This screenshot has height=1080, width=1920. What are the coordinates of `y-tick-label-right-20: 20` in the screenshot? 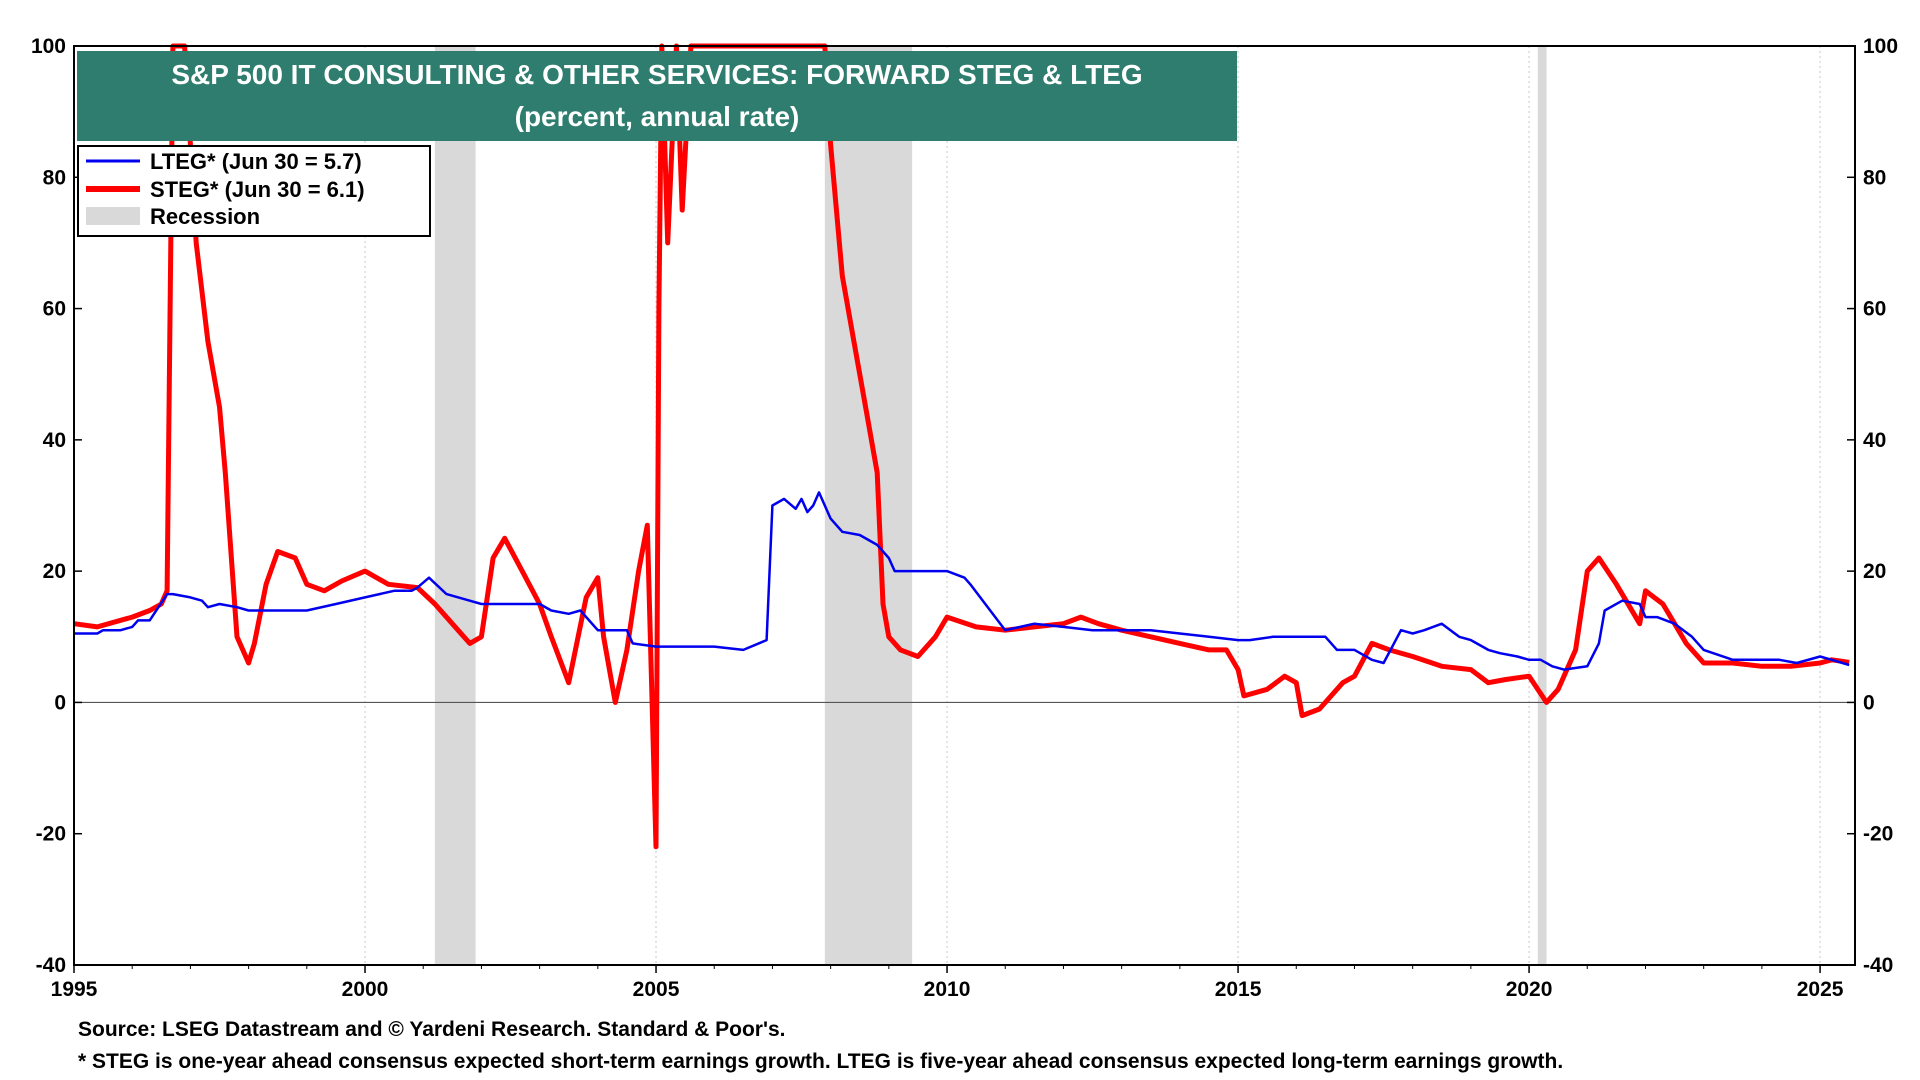 It's located at (1874, 571).